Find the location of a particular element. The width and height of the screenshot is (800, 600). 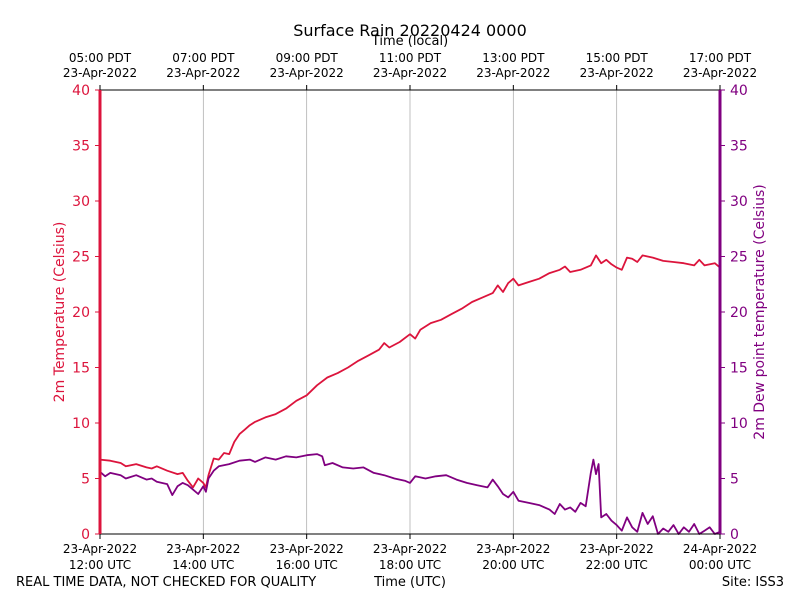

bottom-x-tick-label: 24-Apr-2022 is located at coordinates (720, 549).